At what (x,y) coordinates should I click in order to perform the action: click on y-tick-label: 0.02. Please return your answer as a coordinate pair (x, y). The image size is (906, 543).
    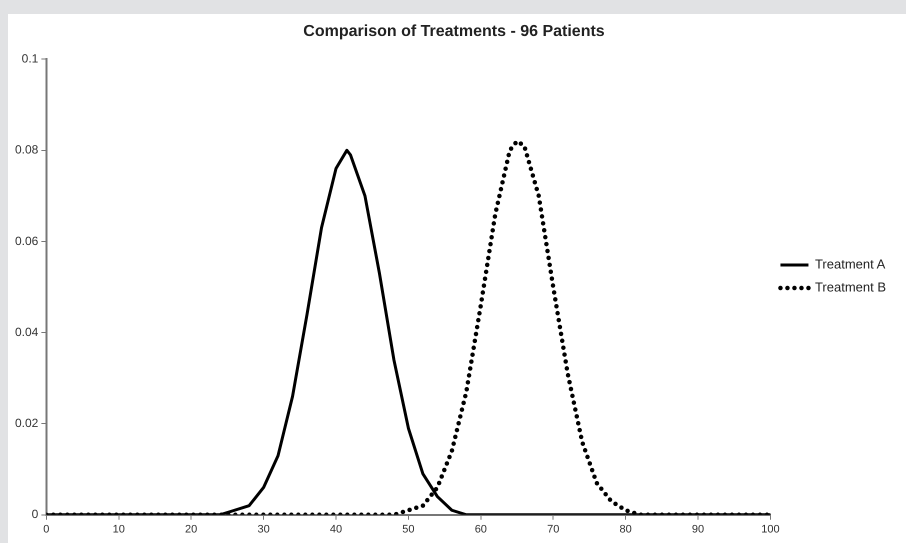
    Looking at the image, I should click on (26, 423).